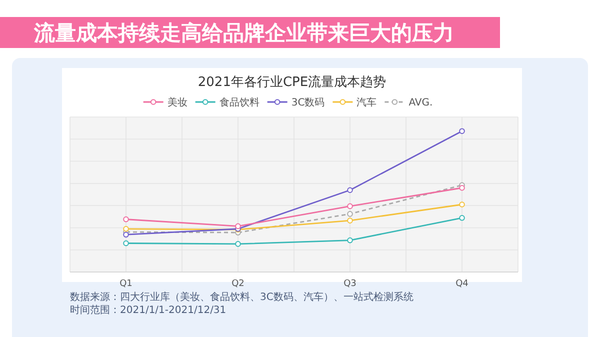 The height and width of the screenshot is (337, 600). I want to click on legend-label: 食品饮料, so click(239, 102).